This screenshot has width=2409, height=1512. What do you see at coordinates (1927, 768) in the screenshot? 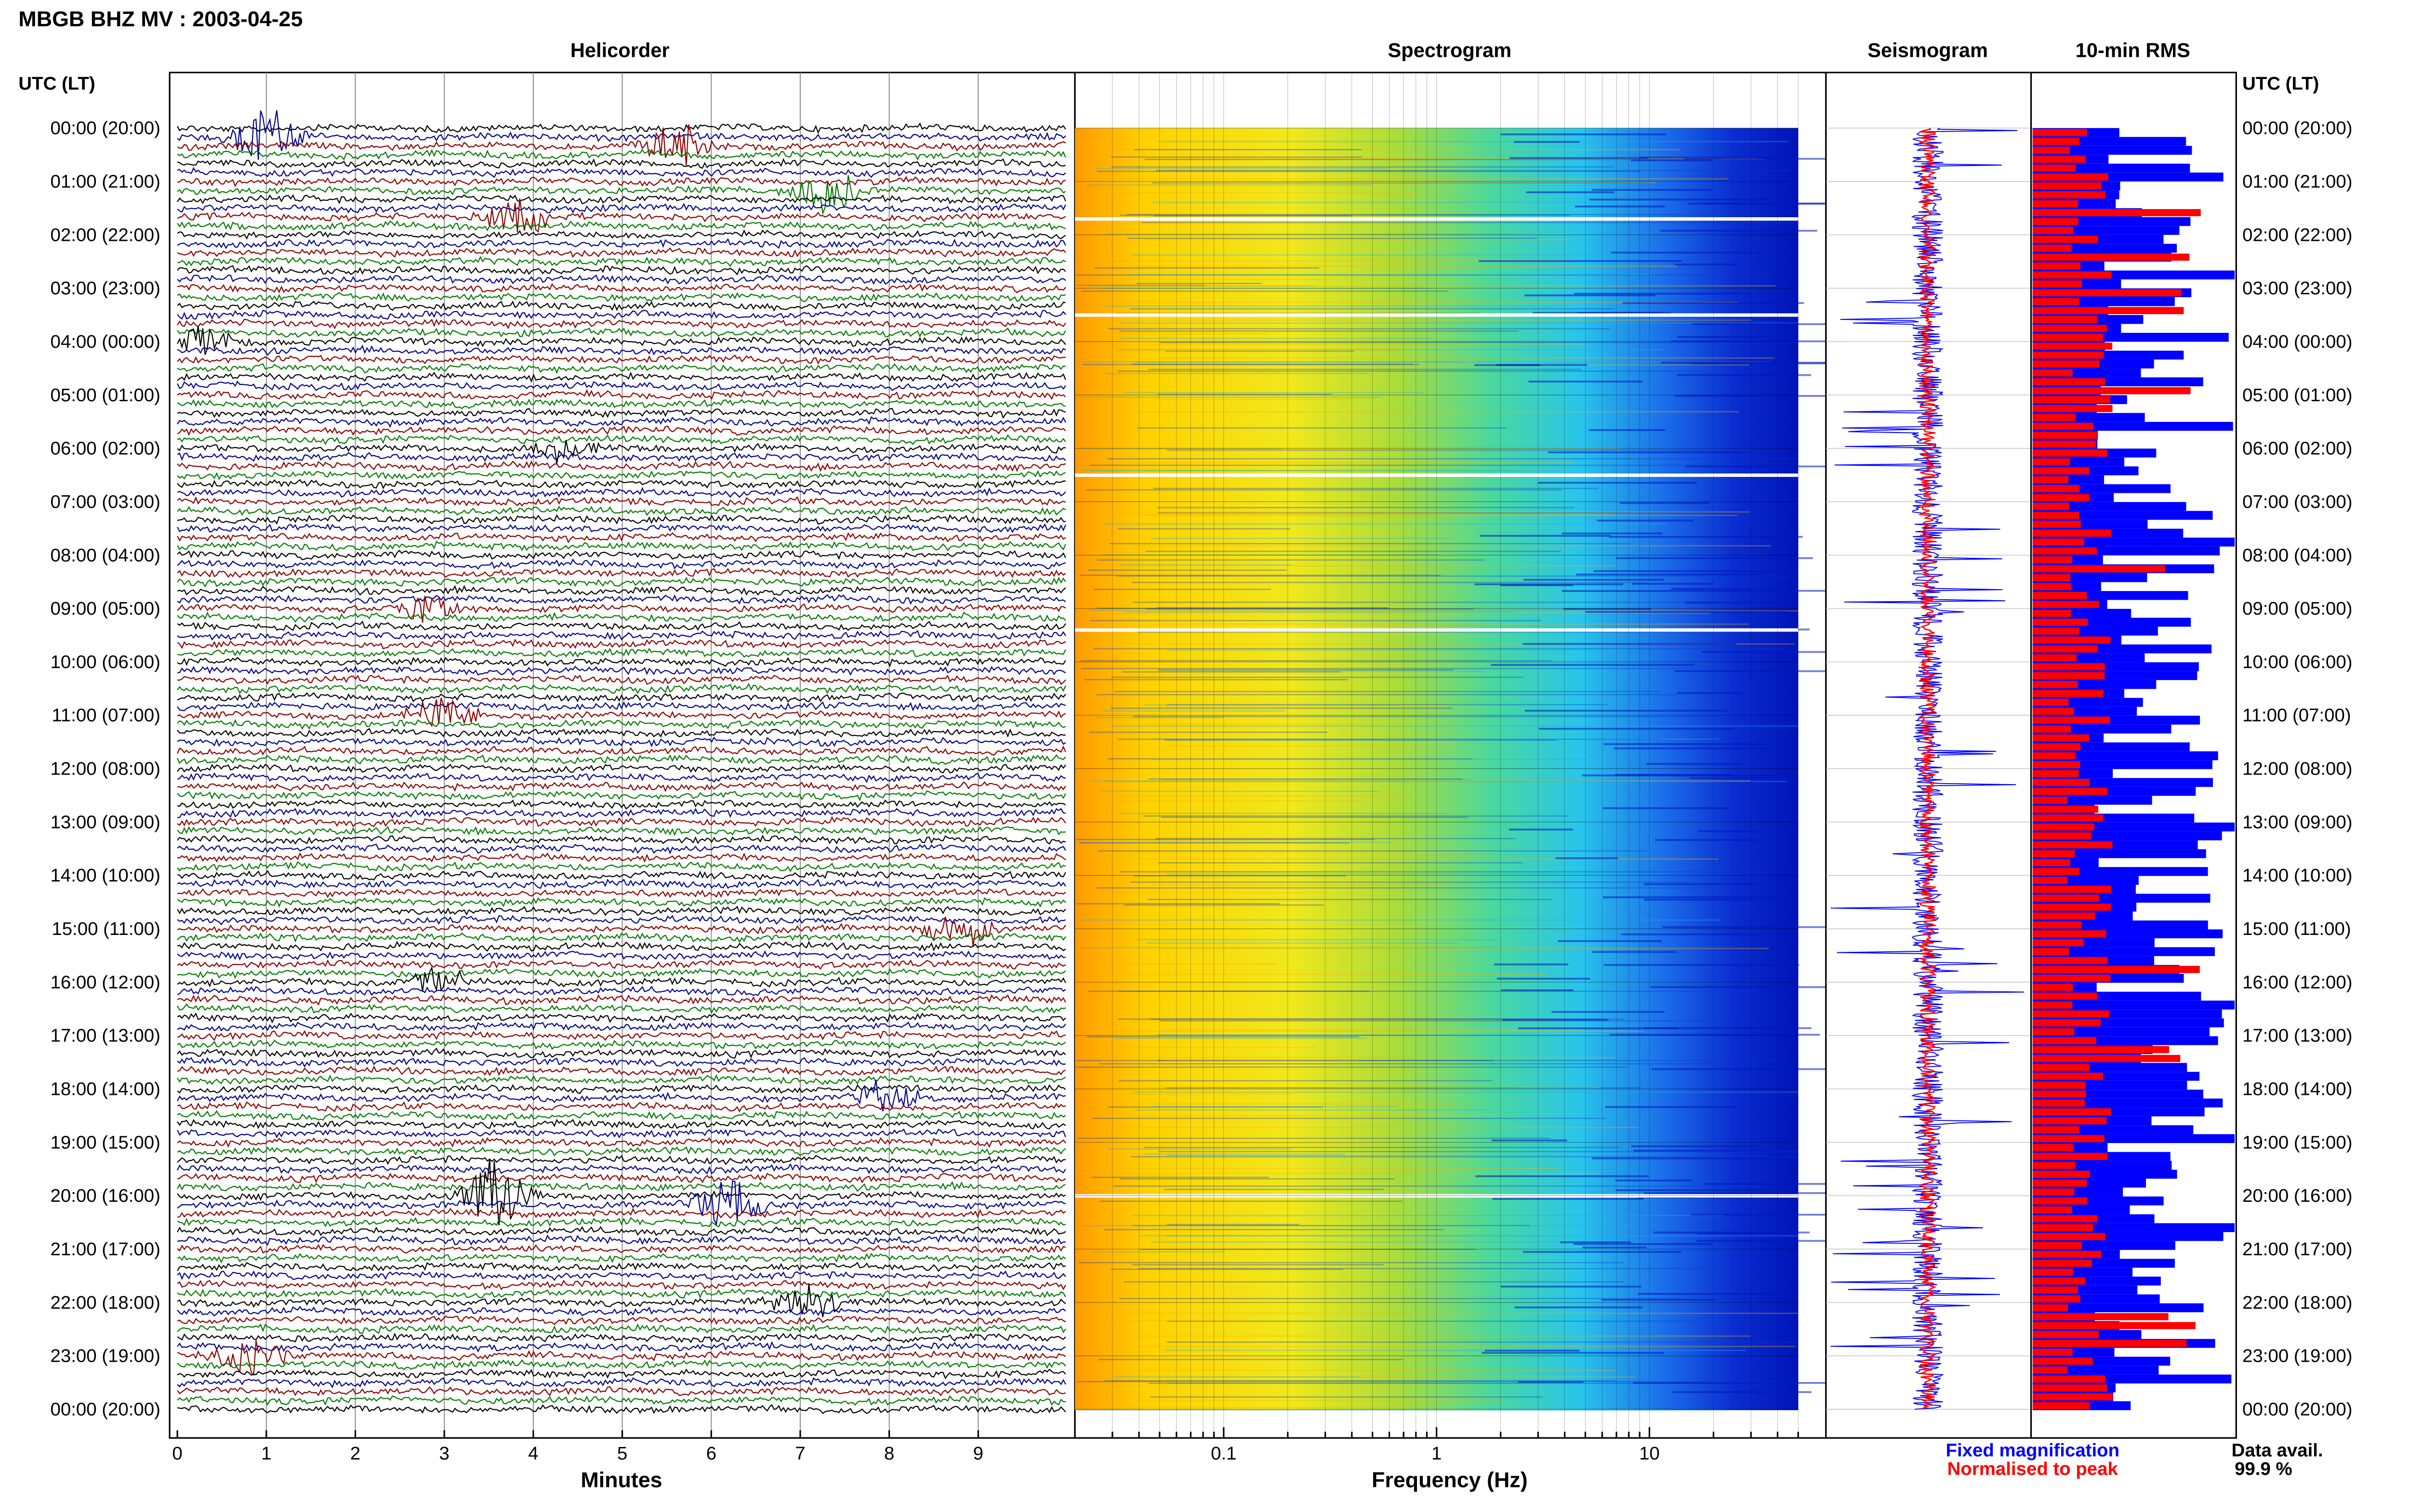
I see `seismogram-traces` at bounding box center [1927, 768].